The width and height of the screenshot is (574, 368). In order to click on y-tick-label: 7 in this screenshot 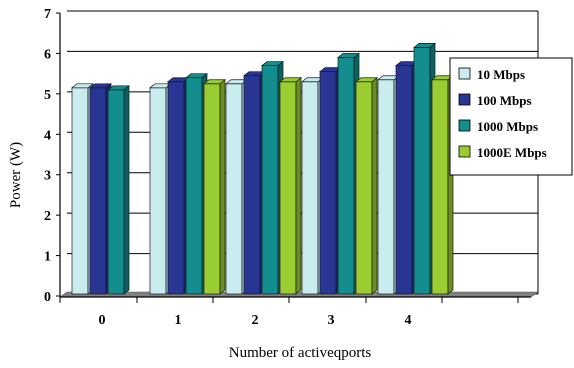, I will do `click(47, 14)`.